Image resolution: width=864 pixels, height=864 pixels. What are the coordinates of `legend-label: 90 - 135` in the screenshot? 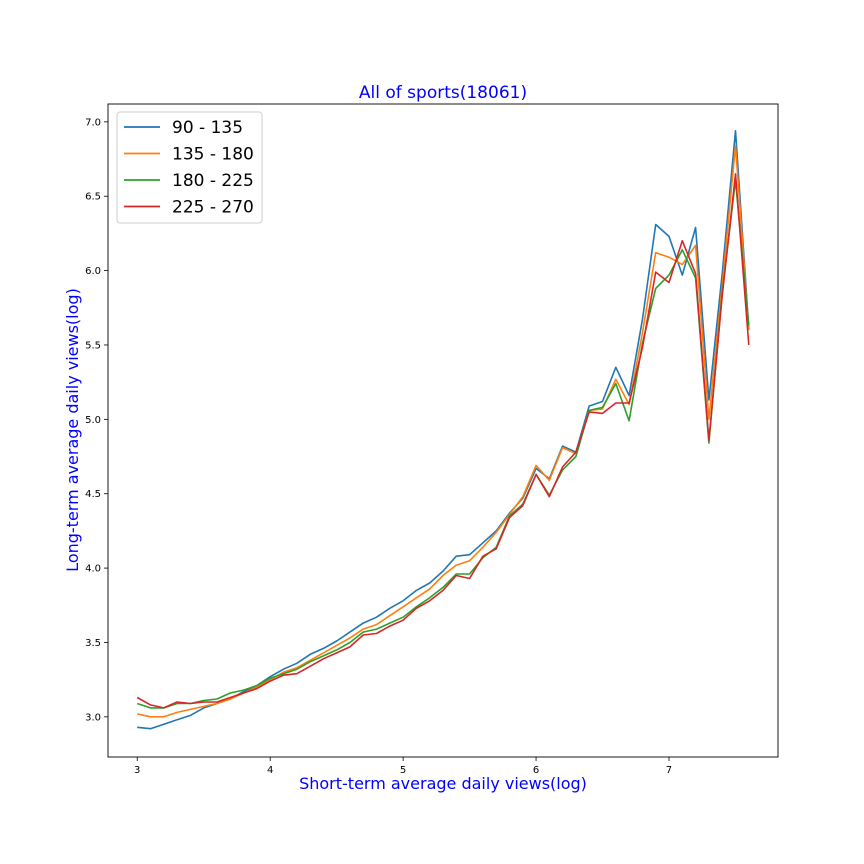 It's located at (207, 128).